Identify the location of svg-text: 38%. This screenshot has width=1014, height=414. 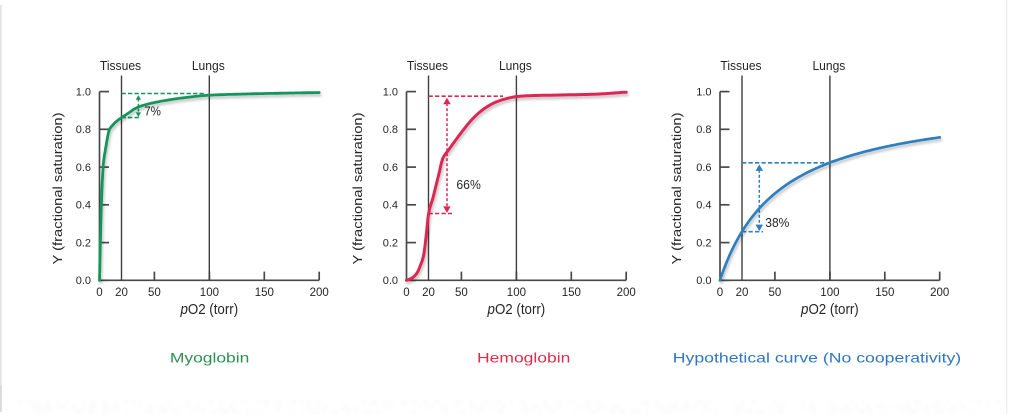
(777, 222).